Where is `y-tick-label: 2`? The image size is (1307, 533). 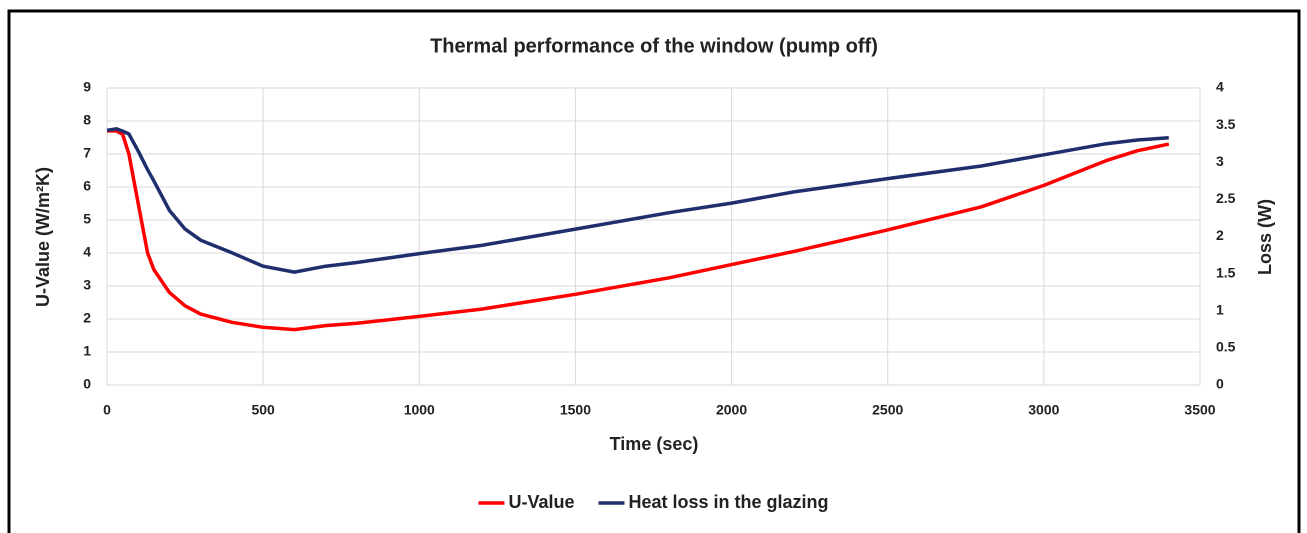 y-tick-label: 2 is located at coordinates (87, 318).